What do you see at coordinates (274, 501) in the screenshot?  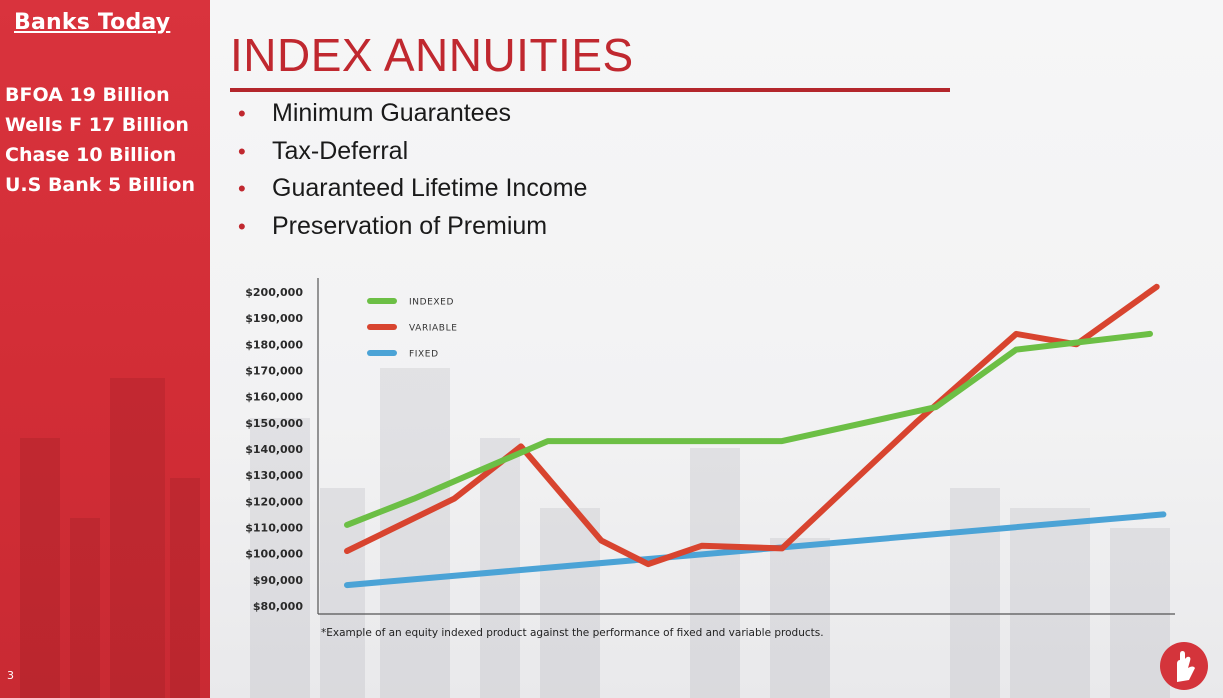 I see `y-tick-label: $120,000` at bounding box center [274, 501].